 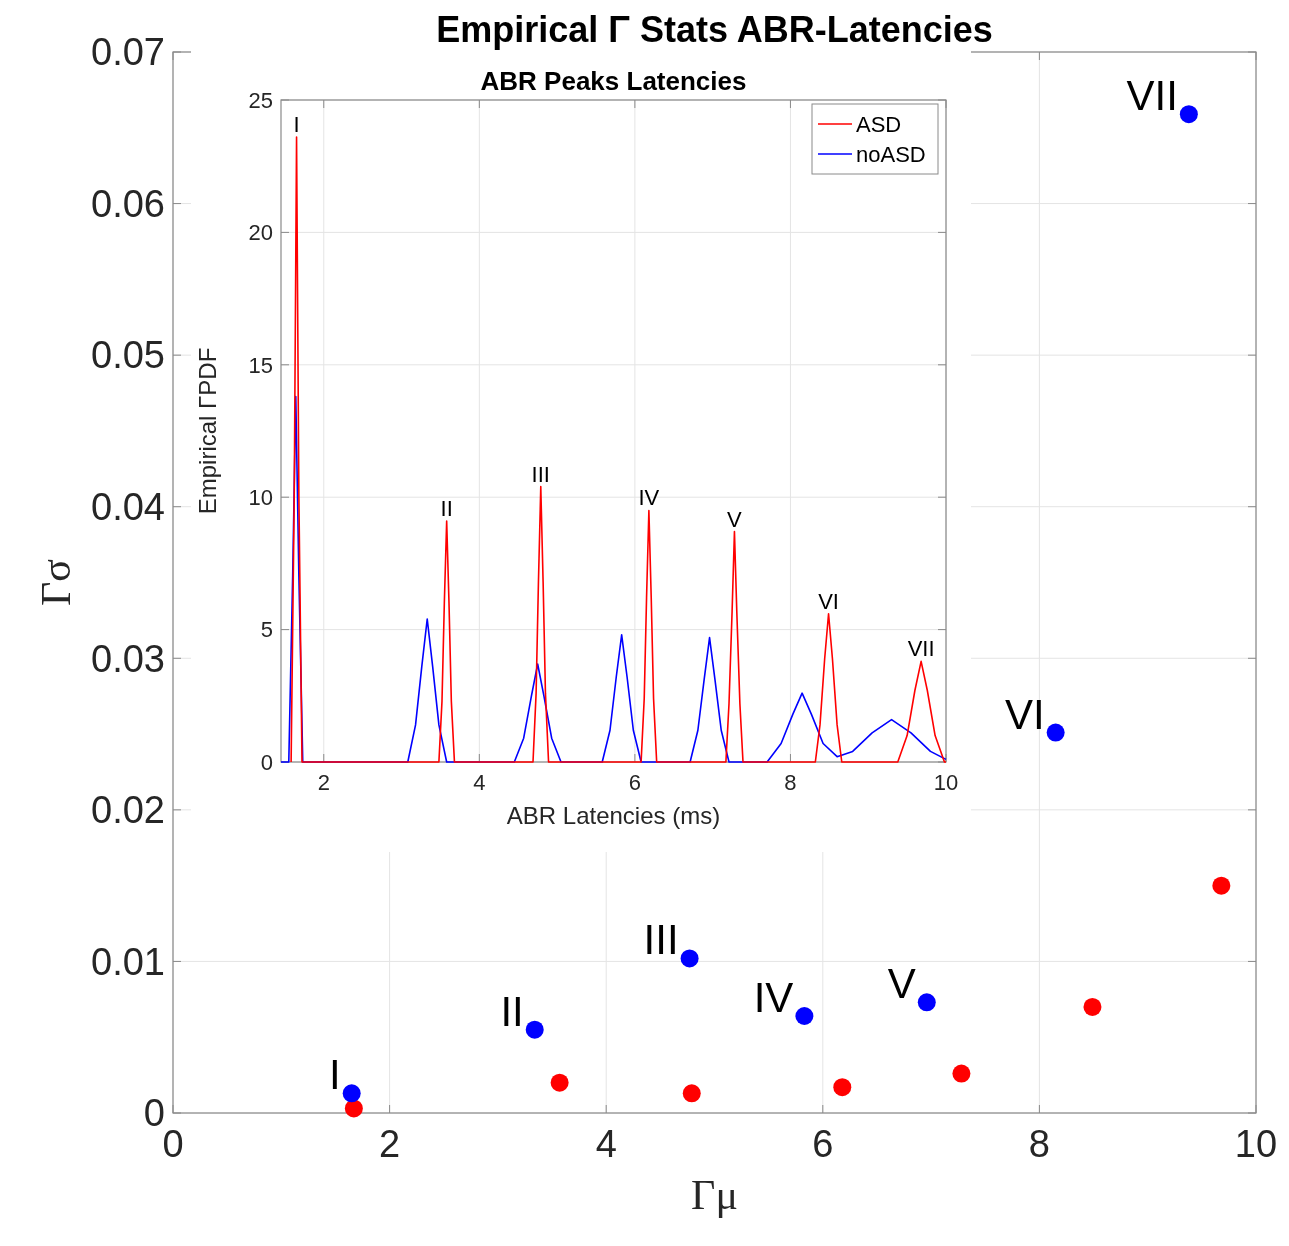 I want to click on y-tick-label: 20, so click(x=260, y=233).